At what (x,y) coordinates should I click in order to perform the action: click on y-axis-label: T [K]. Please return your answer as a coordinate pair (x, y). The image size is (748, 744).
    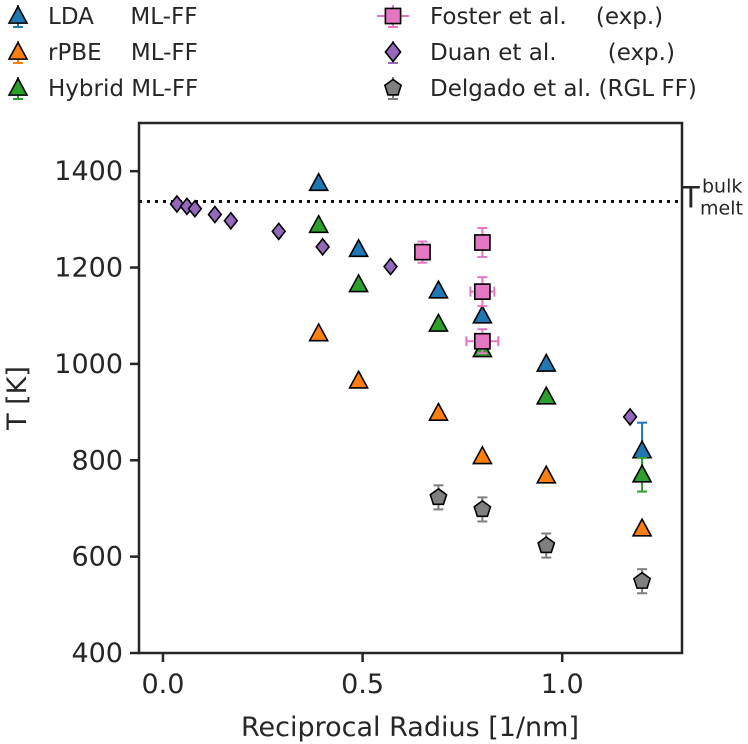
    Looking at the image, I should click on (17, 398).